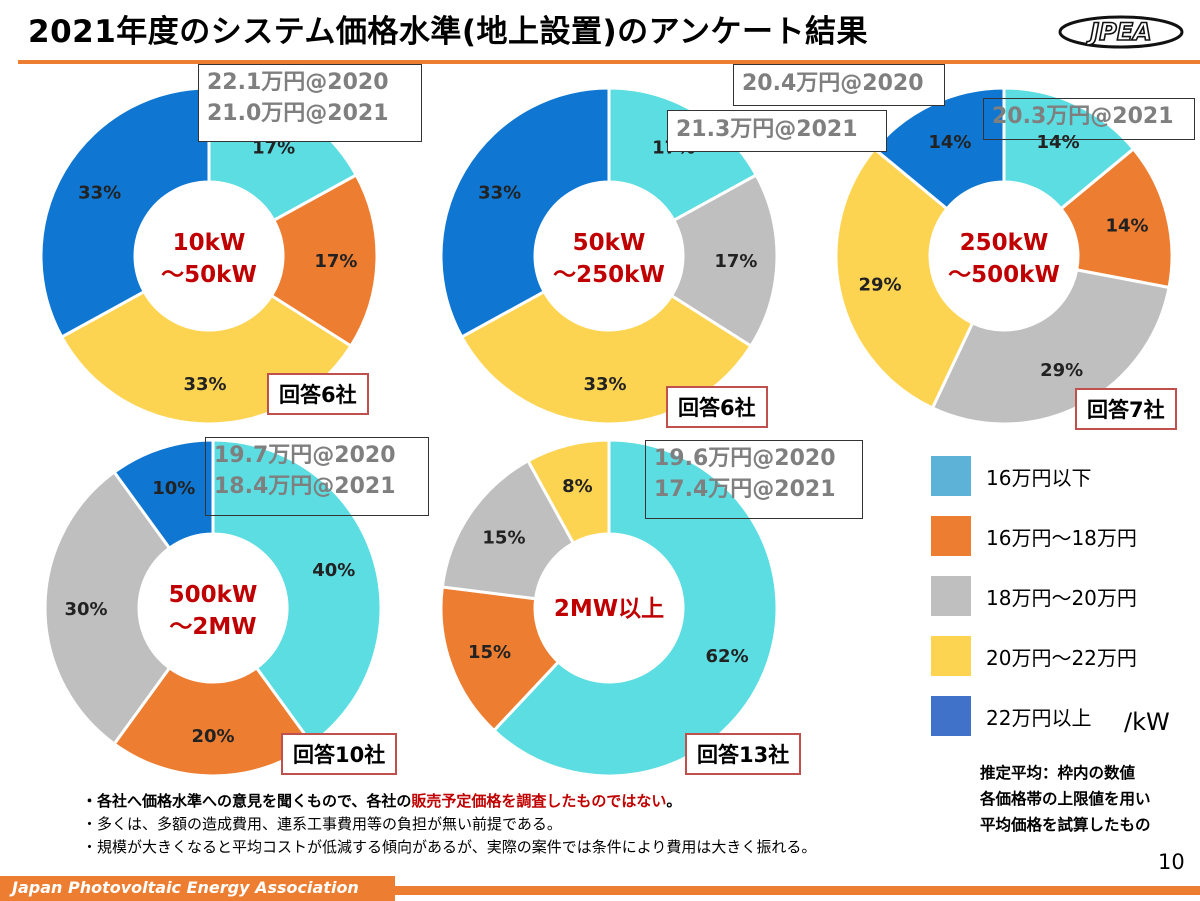  I want to click on price-box-50-250kw-2020: 20.4万円@2020, so click(839, 85).